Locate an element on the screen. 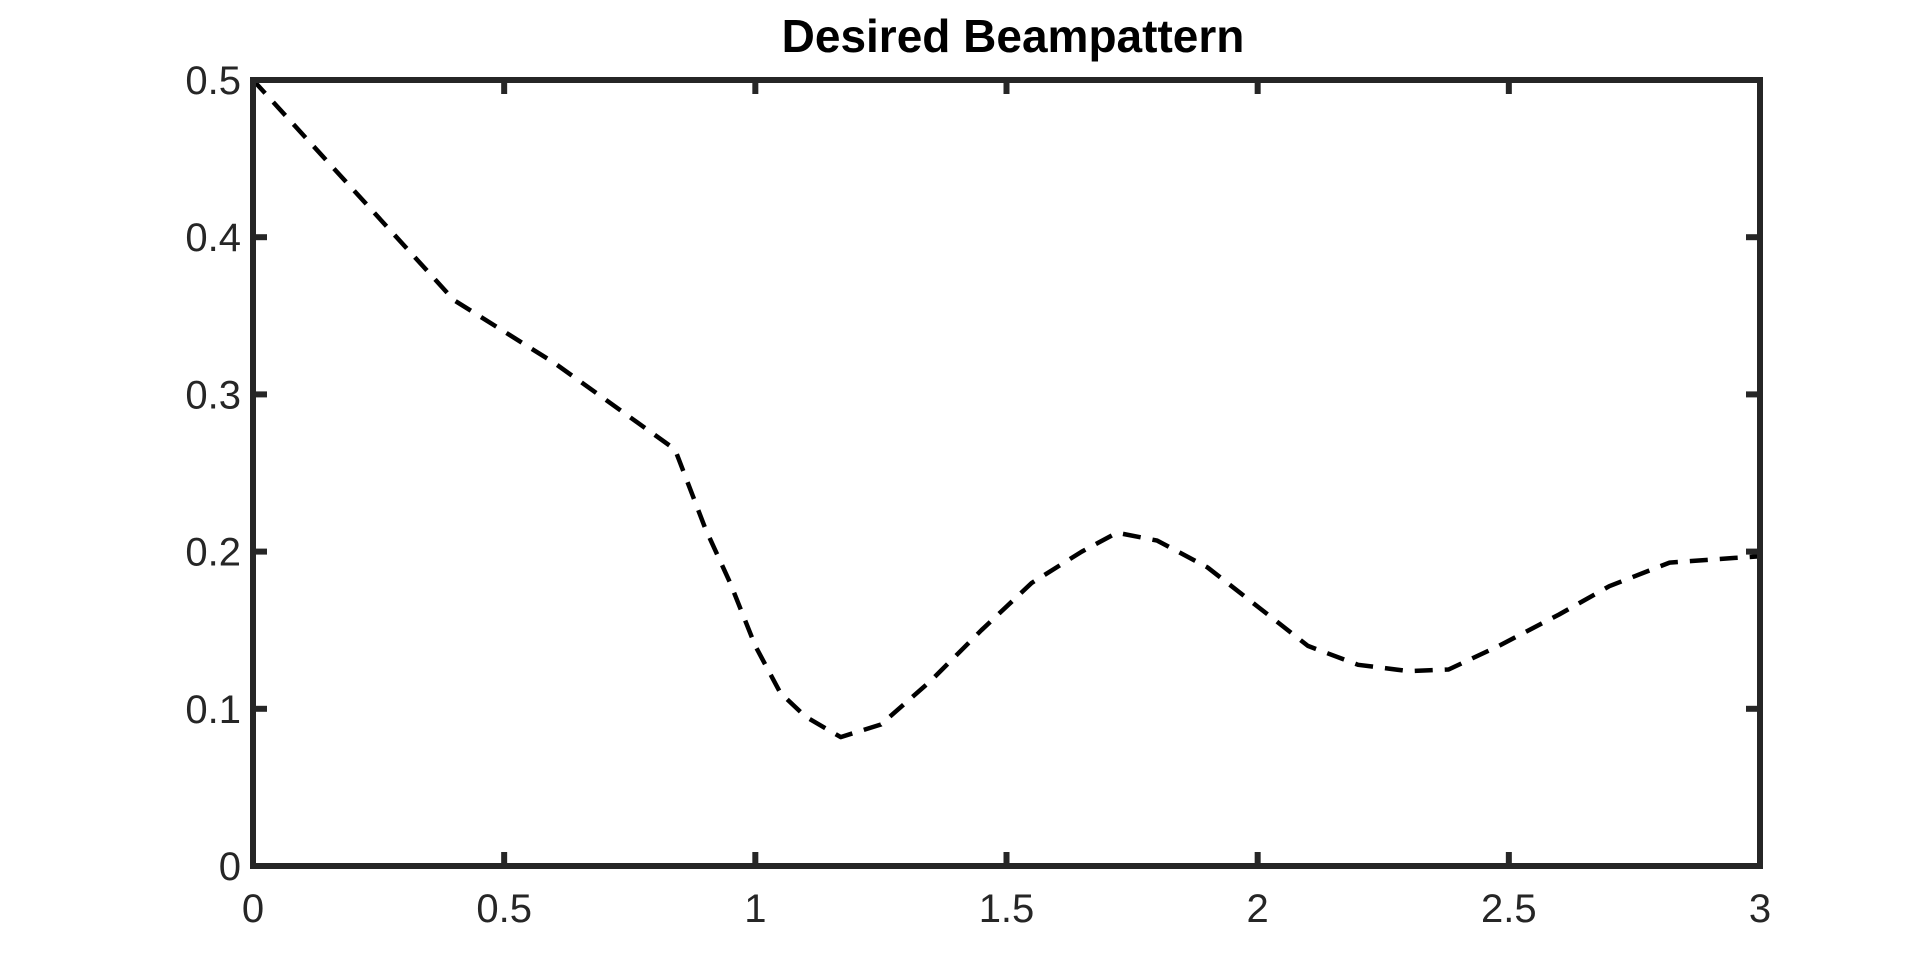  x-tick-label: 1 is located at coordinates (755, 909).